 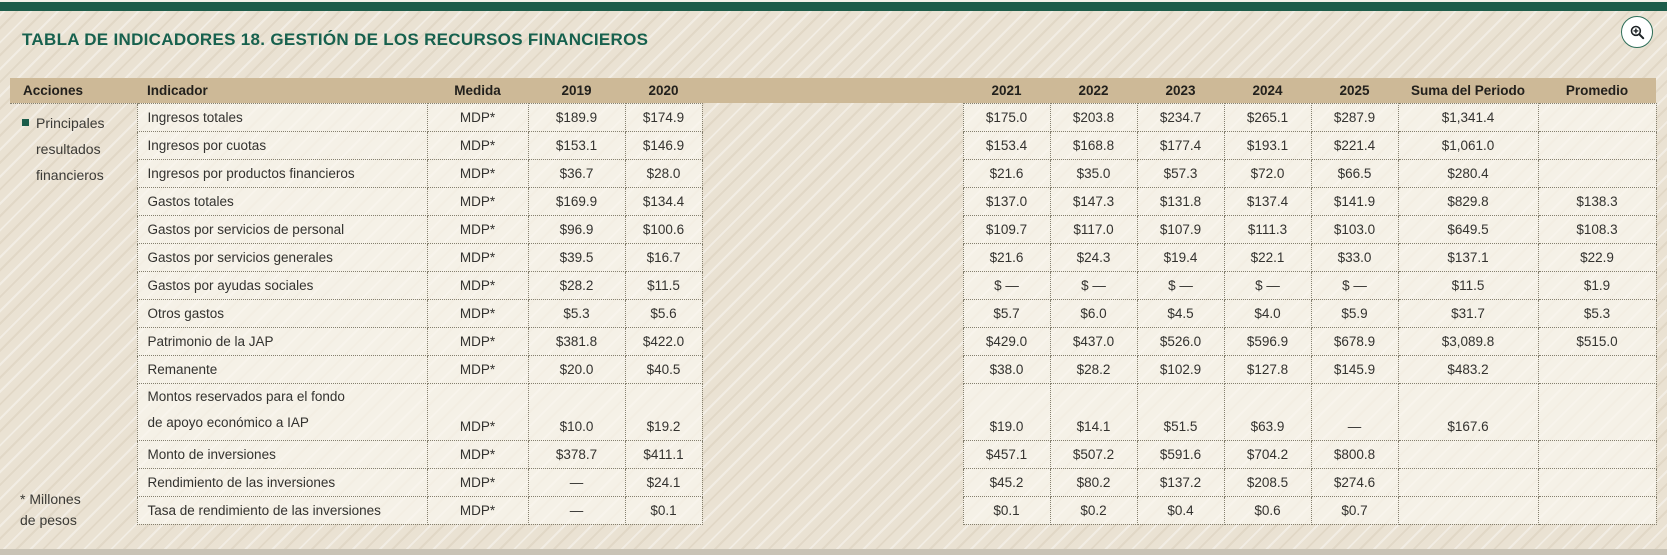 What do you see at coordinates (1093, 257) in the screenshot?
I see `value-cell-2022: $24.3` at bounding box center [1093, 257].